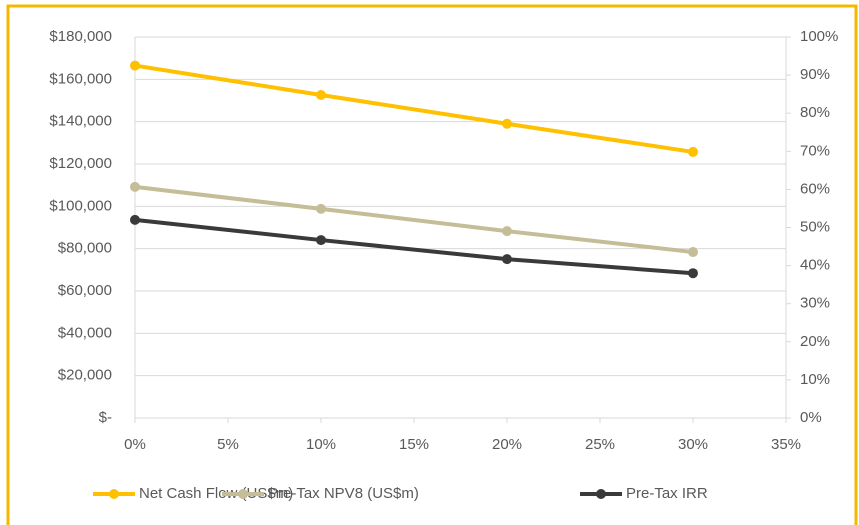 The image size is (859, 525). Describe the element at coordinates (507, 444) in the screenshot. I see `x-tick-label: 20%` at that location.